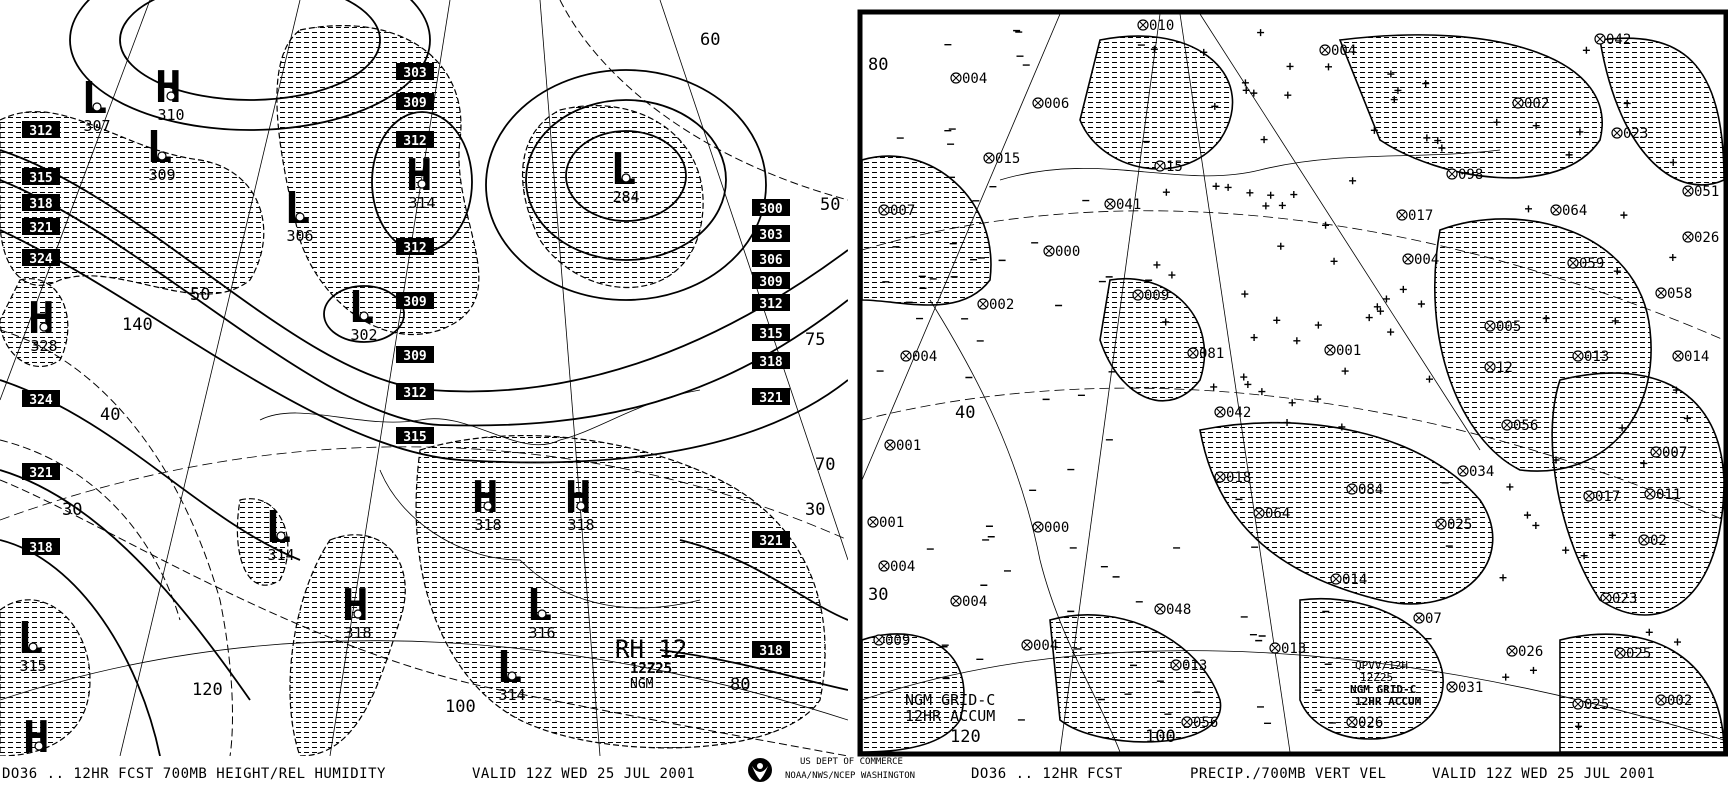  I want to click on height-label: 300, so click(771, 208).